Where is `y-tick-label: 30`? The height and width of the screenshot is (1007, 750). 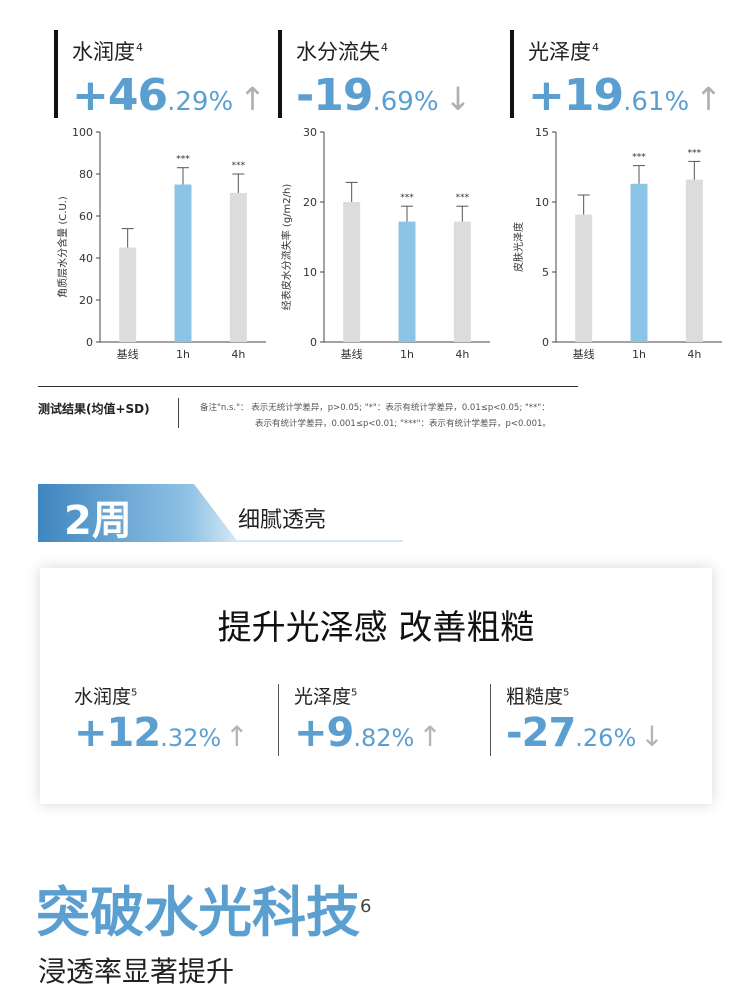
y-tick-label: 30 is located at coordinates (310, 132).